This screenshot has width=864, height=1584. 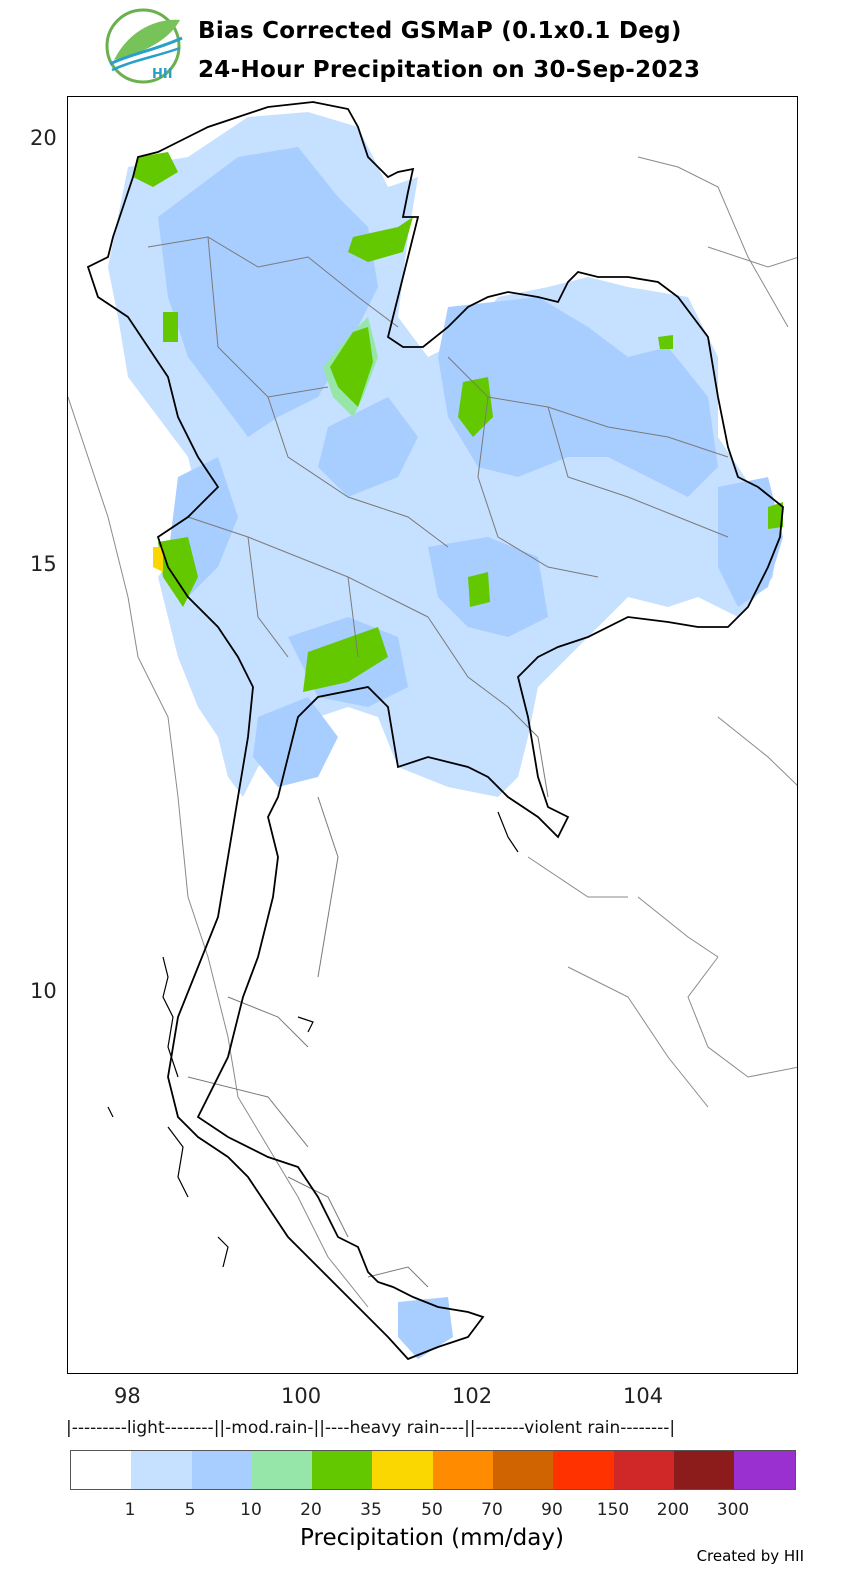 What do you see at coordinates (673, 1510) in the screenshot?
I see `cb-tick-200: 200` at bounding box center [673, 1510].